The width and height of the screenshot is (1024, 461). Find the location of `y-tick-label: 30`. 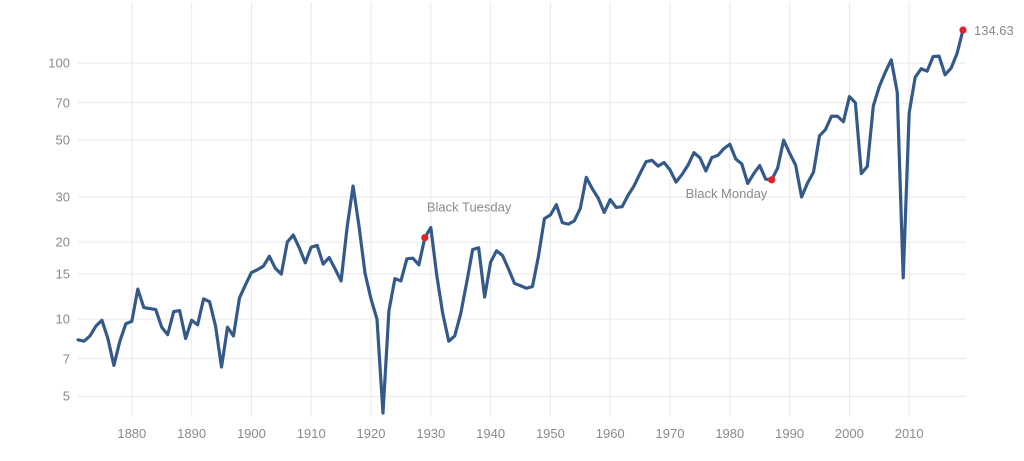

y-tick-label: 30 is located at coordinates (63, 196).